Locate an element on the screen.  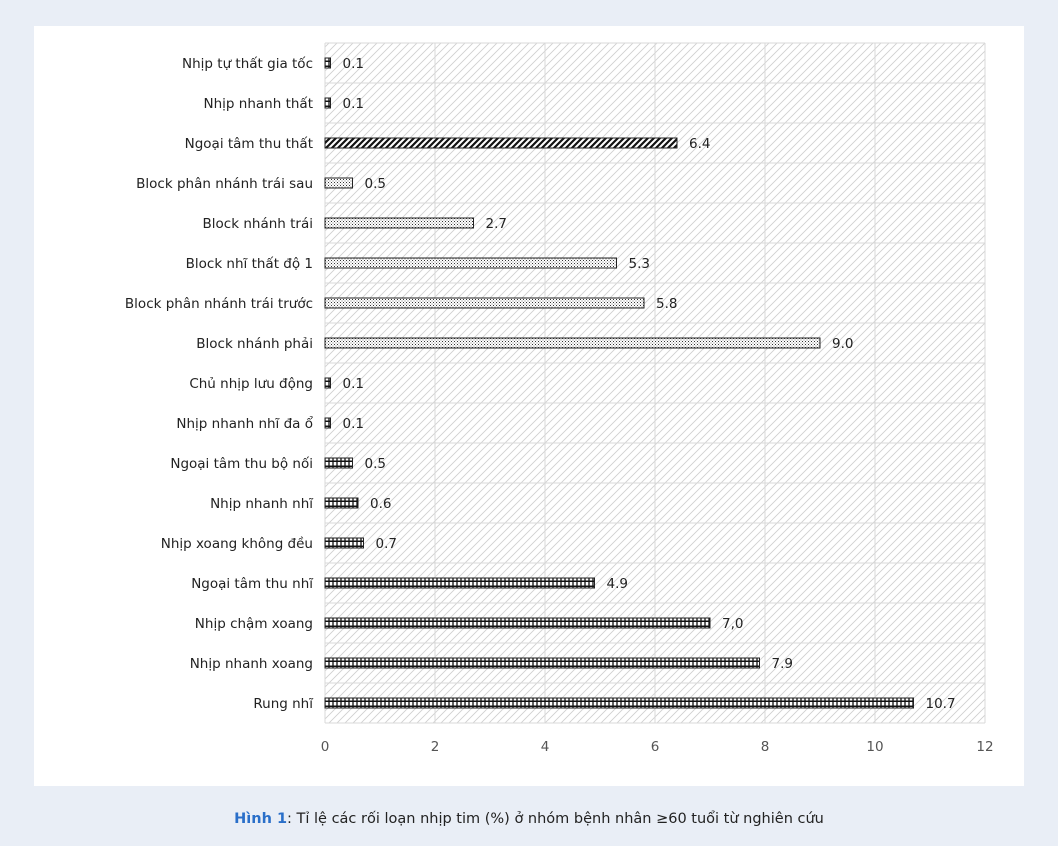
category-label: Nhịp nhanh nhĩ đa ổ is located at coordinates (244, 423).